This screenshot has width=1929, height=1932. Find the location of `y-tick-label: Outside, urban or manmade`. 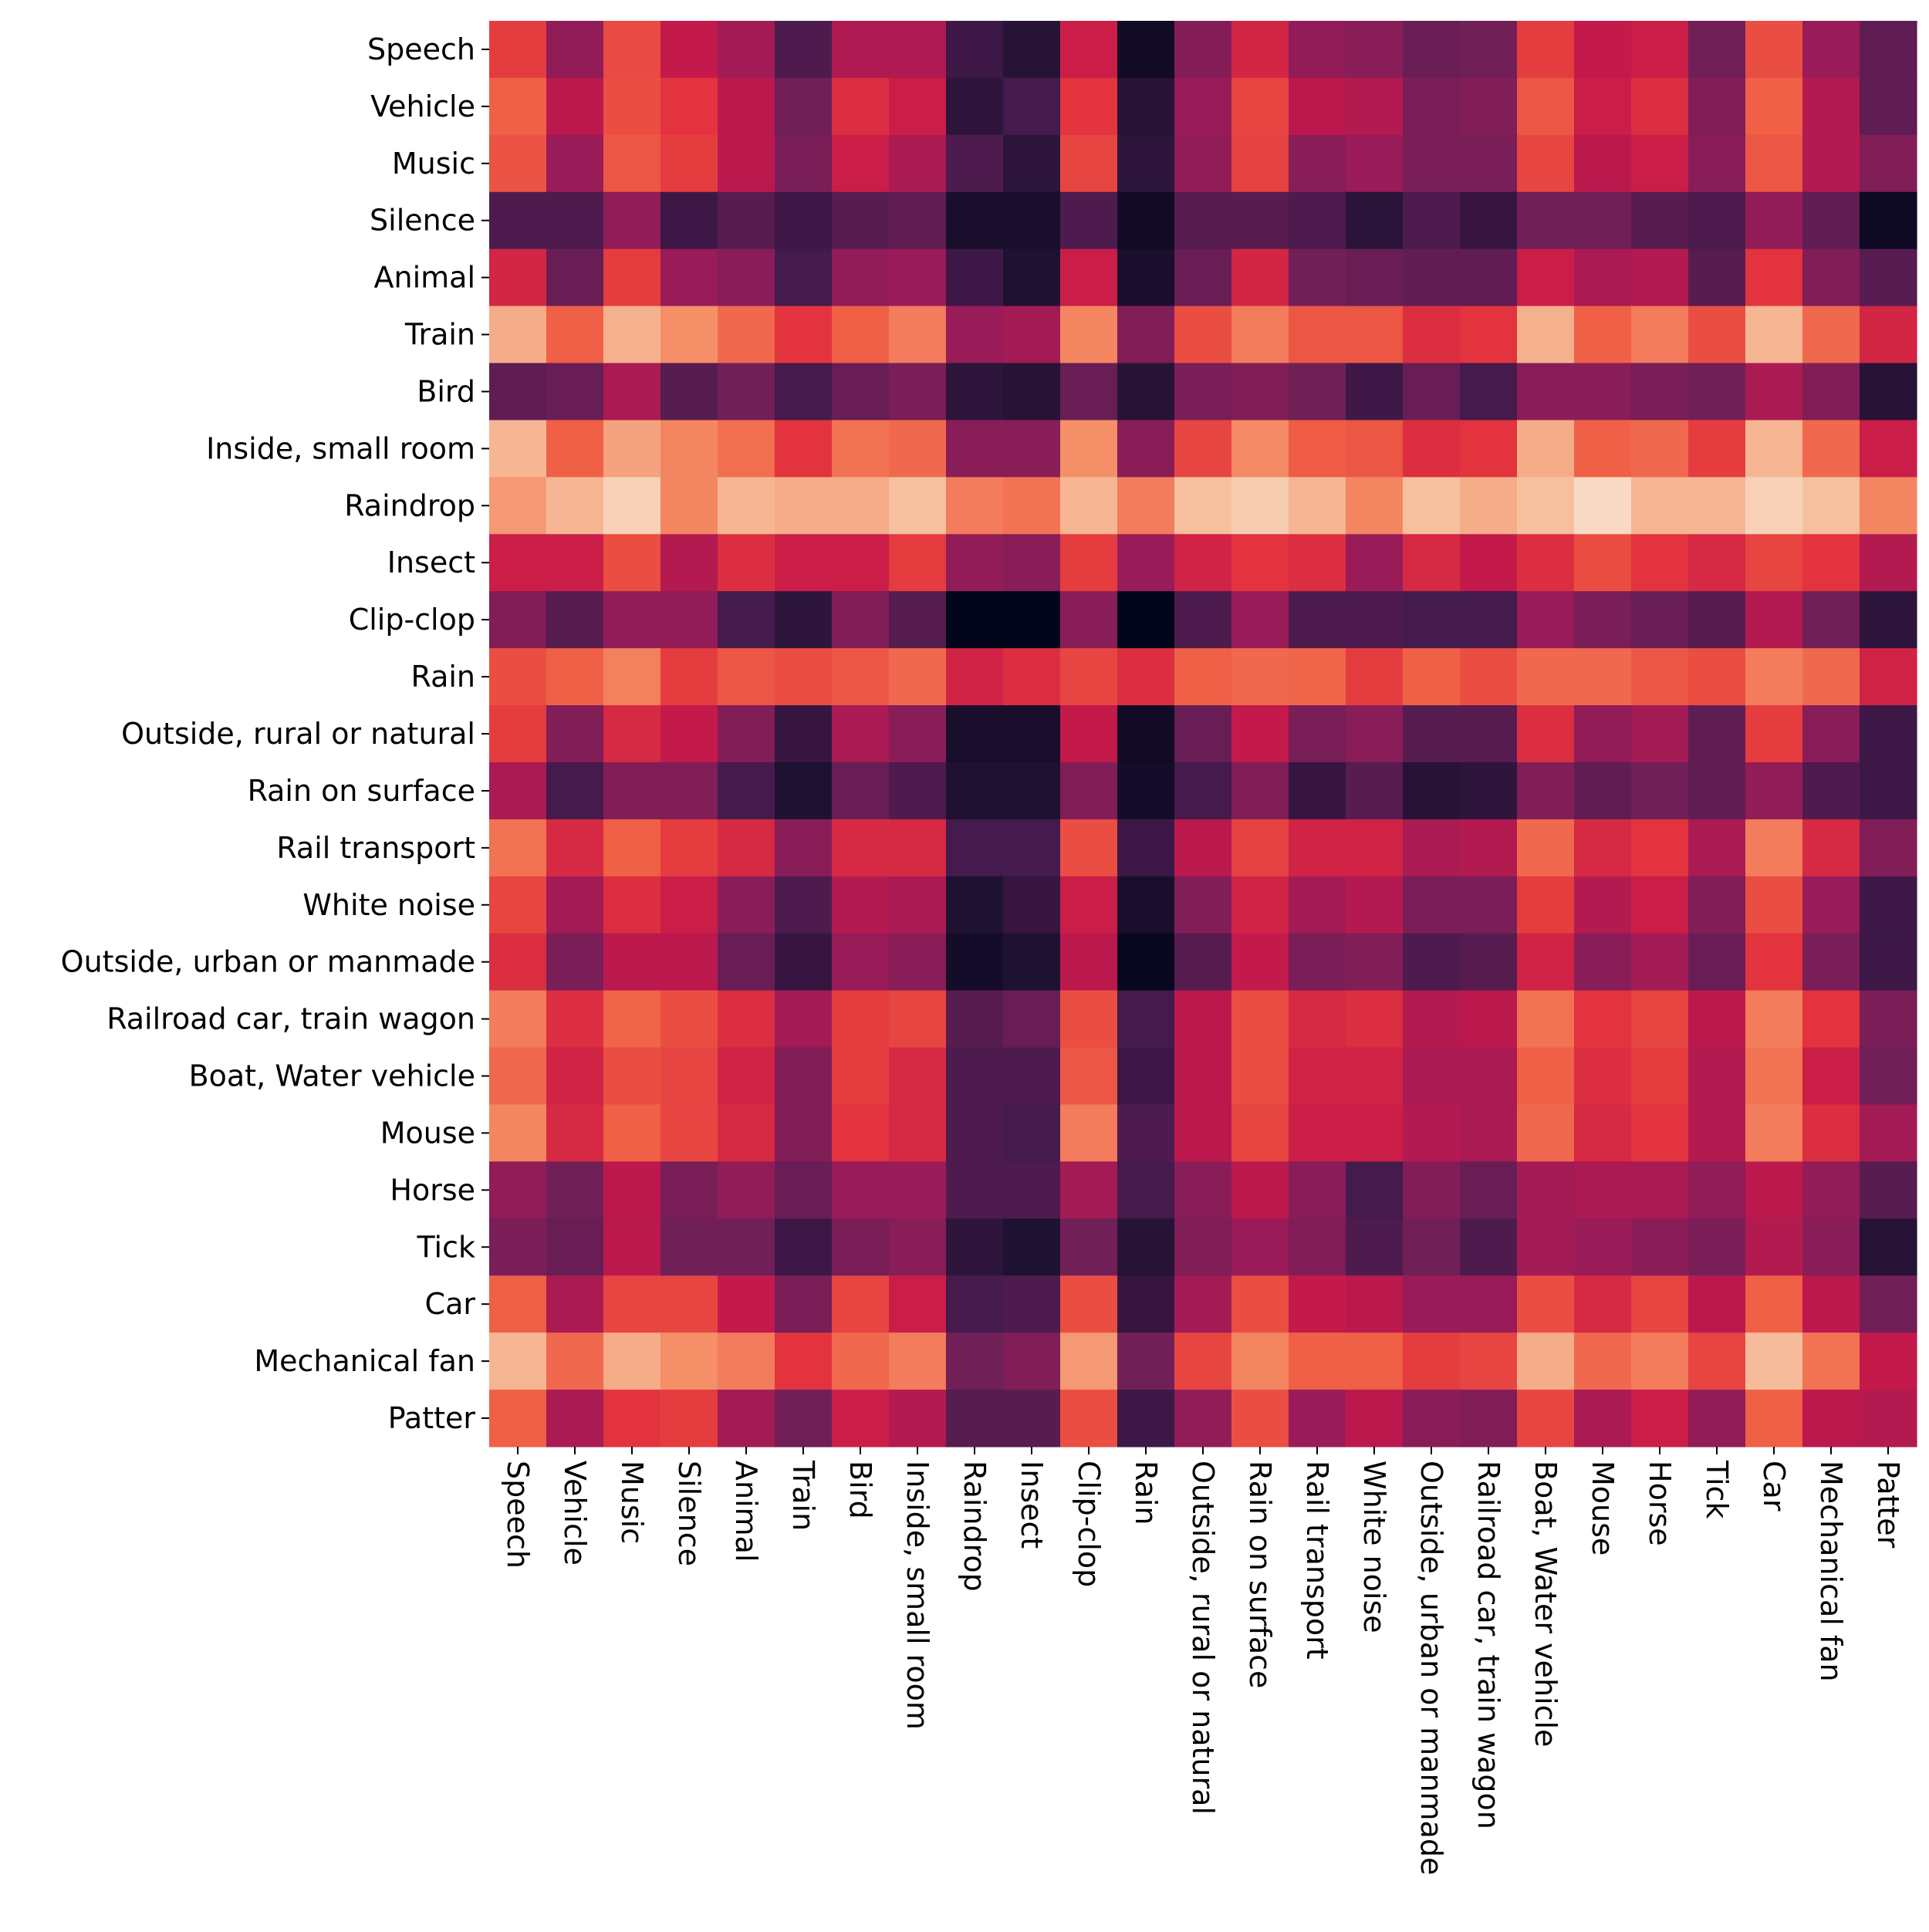

y-tick-label: Outside, urban or manmade is located at coordinates (268, 962).